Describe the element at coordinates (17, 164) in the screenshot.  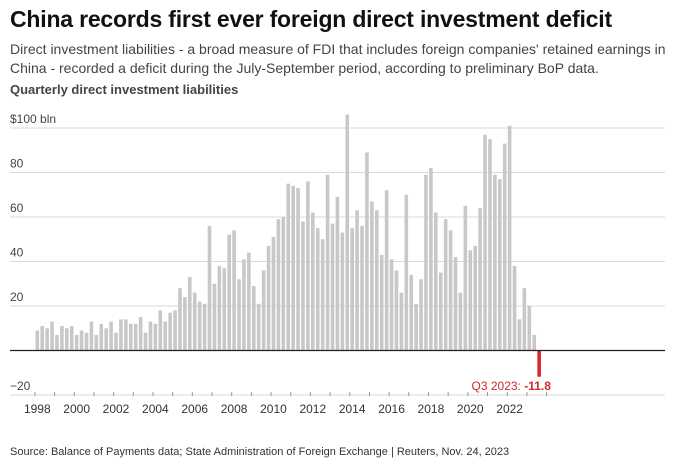
I see `y-tick-label: 80` at that location.